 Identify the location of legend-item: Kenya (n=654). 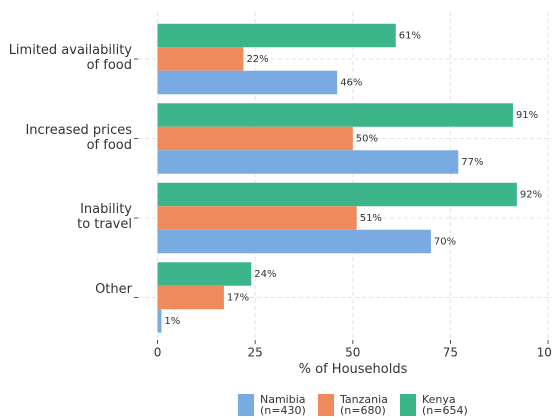
(434, 405).